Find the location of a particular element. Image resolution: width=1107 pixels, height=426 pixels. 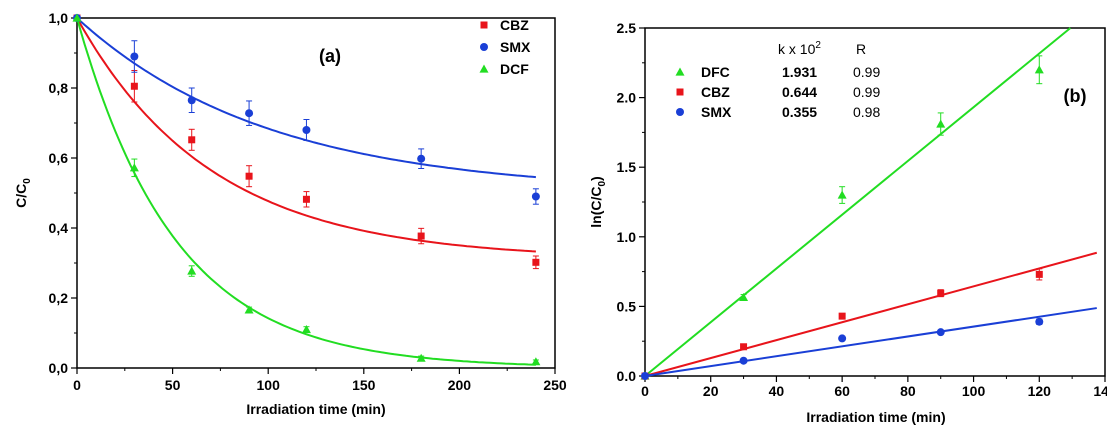

chart-a-legend-label-cbz: CBZ is located at coordinates (514, 25).